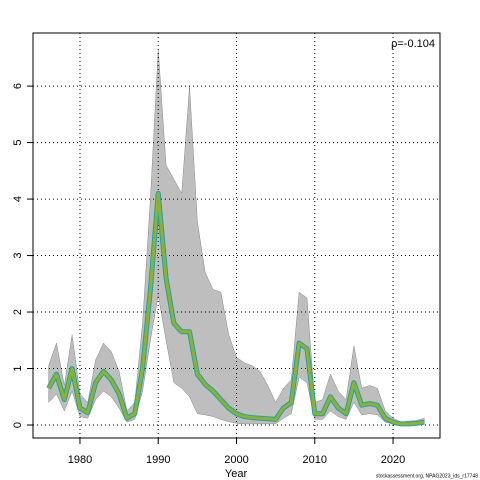 The width and height of the screenshot is (480, 480). Describe the element at coordinates (80, 460) in the screenshot. I see `x-tick-label: 1980` at that location.